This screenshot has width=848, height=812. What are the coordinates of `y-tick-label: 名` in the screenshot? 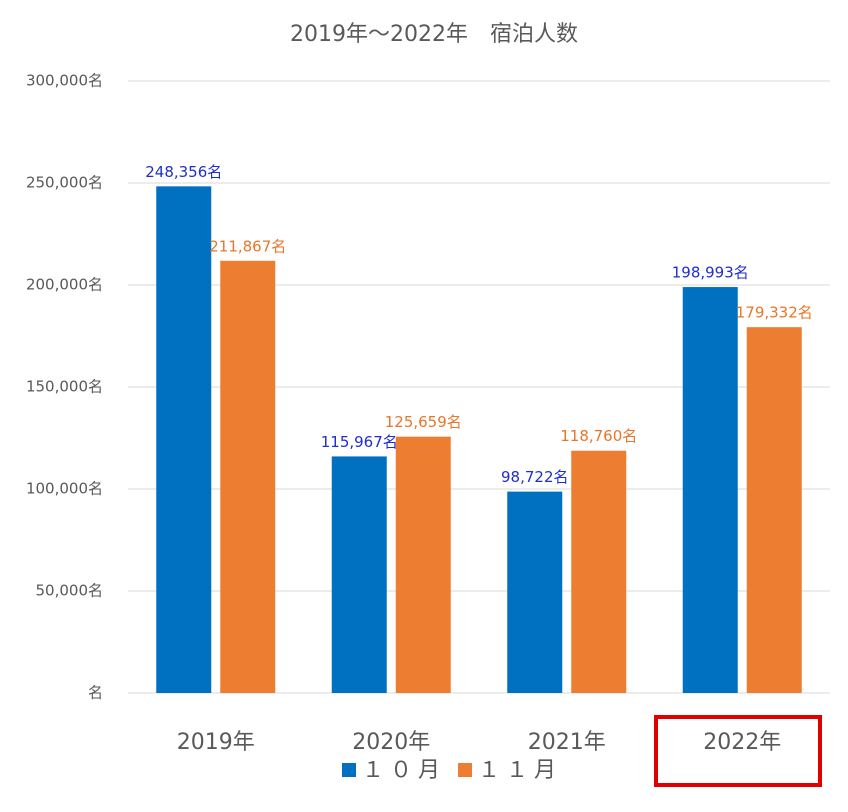 It's located at (95, 693).